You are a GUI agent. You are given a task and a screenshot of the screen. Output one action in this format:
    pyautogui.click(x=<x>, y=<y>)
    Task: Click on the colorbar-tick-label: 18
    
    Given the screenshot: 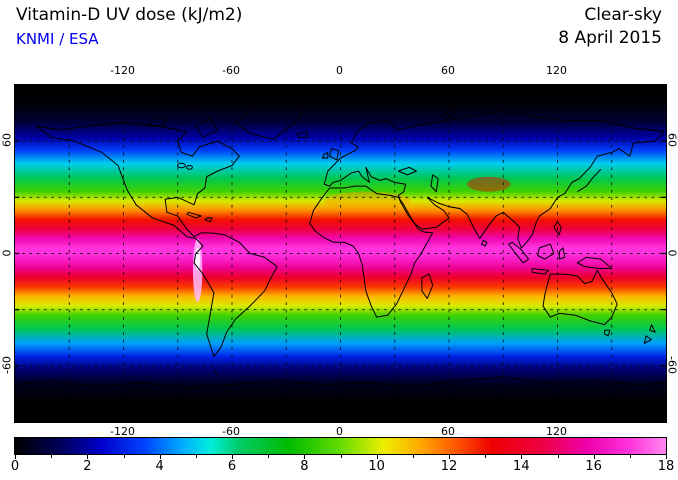 What is the action you would take?
    pyautogui.click(x=666, y=466)
    